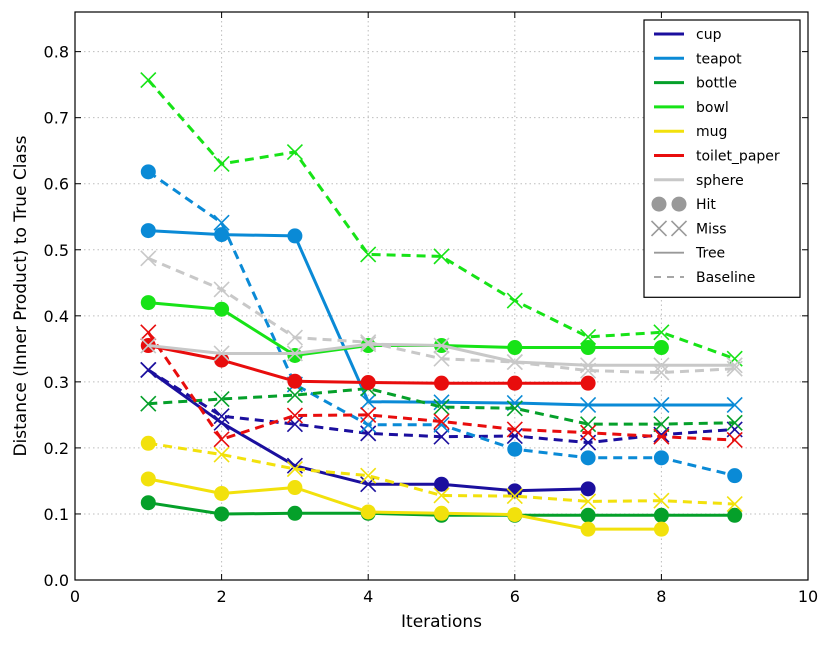 The image size is (830, 646). What do you see at coordinates (720, 181) in the screenshot?
I see `legend-label-sphere: sphere` at bounding box center [720, 181].